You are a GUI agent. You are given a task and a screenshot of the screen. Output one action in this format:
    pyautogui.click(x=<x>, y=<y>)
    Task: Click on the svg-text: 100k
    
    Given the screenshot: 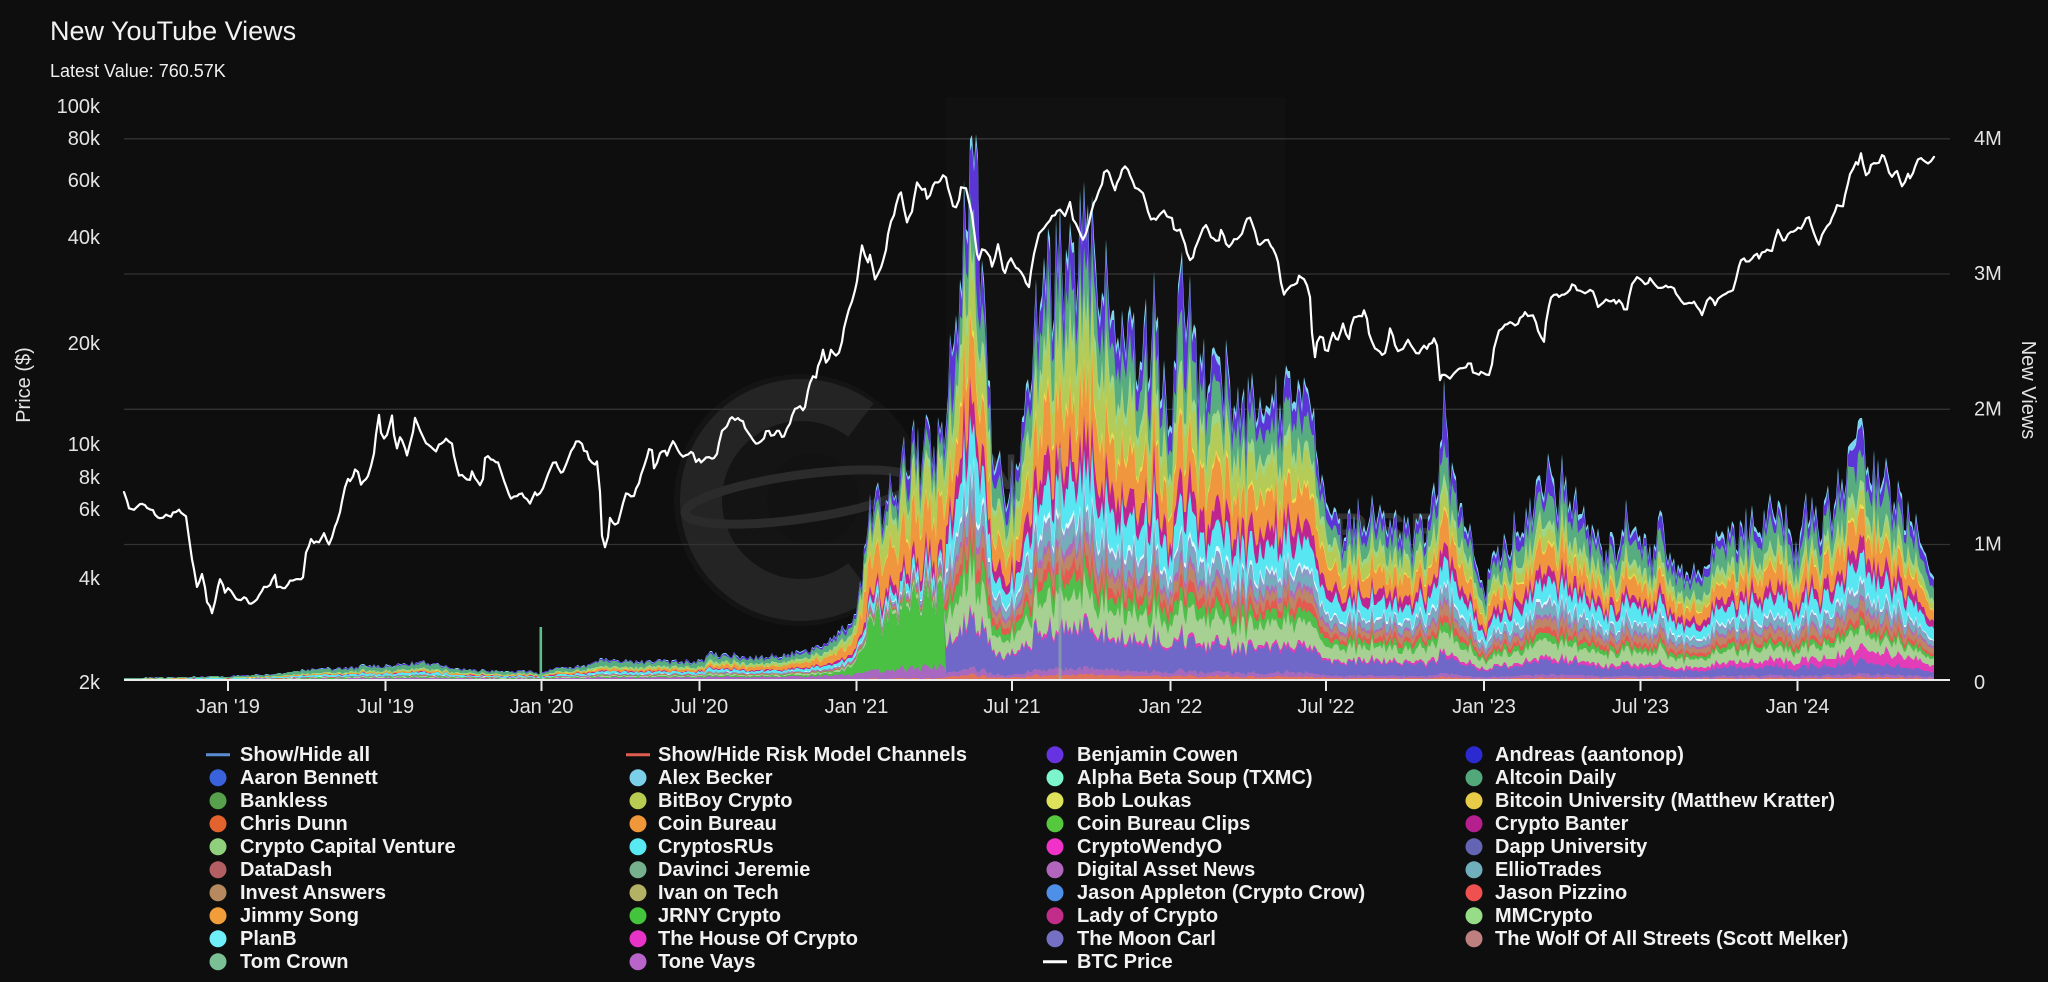 What is the action you would take?
    pyautogui.click(x=79, y=107)
    